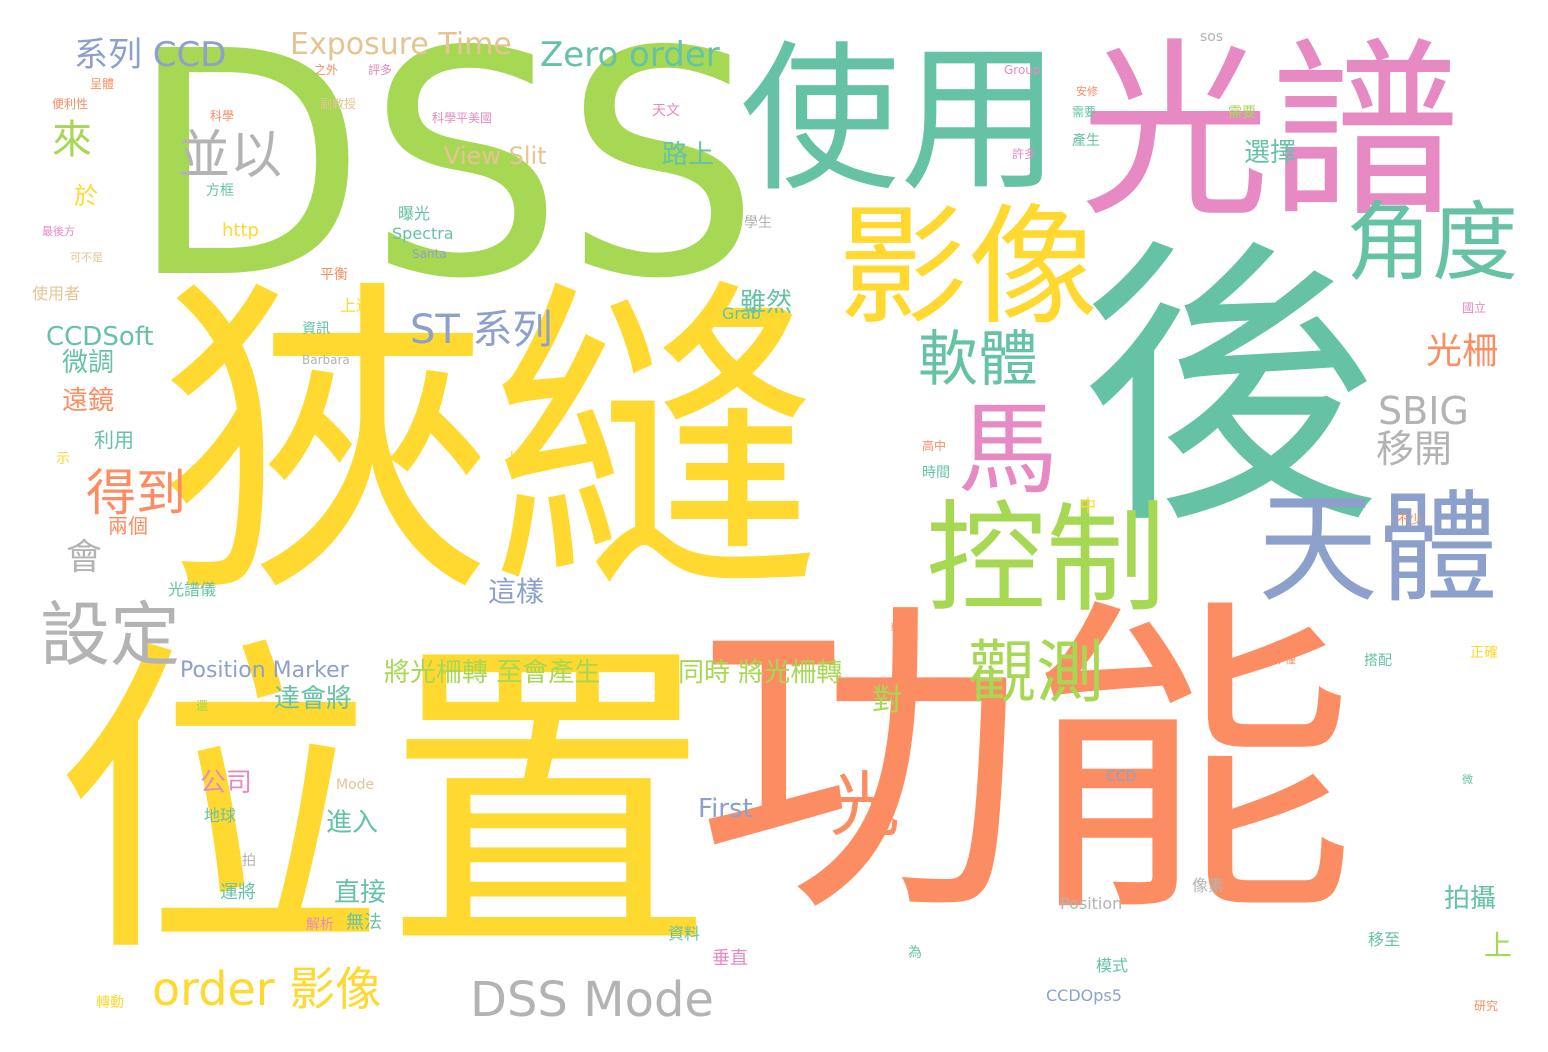 This screenshot has height=1052, width=1548. I want to click on cloud-word: 高中, so click(934, 446).